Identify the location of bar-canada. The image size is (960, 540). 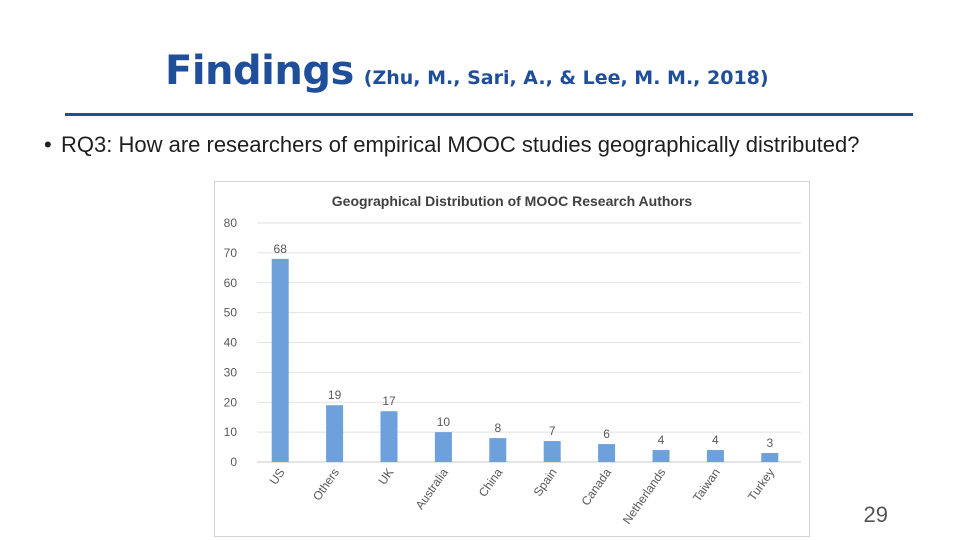
(607, 453).